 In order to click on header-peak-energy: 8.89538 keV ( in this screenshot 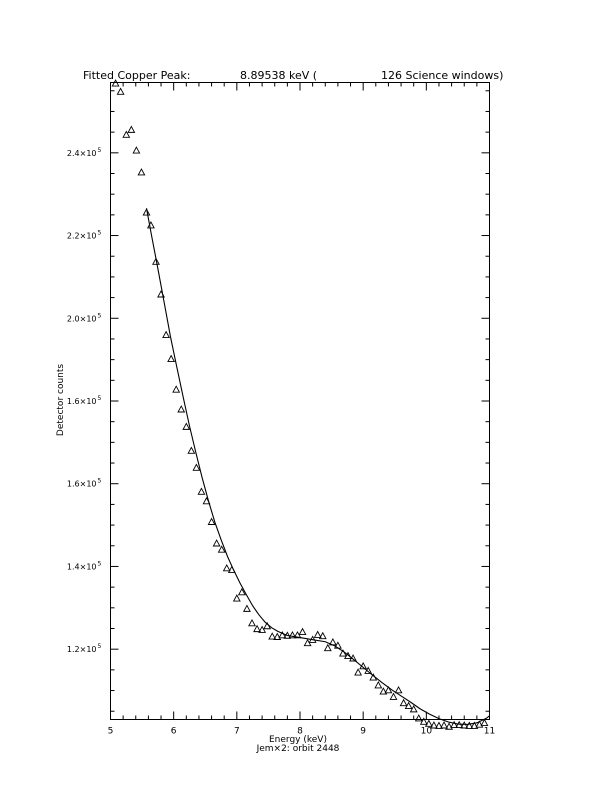, I will do `click(278, 75)`.